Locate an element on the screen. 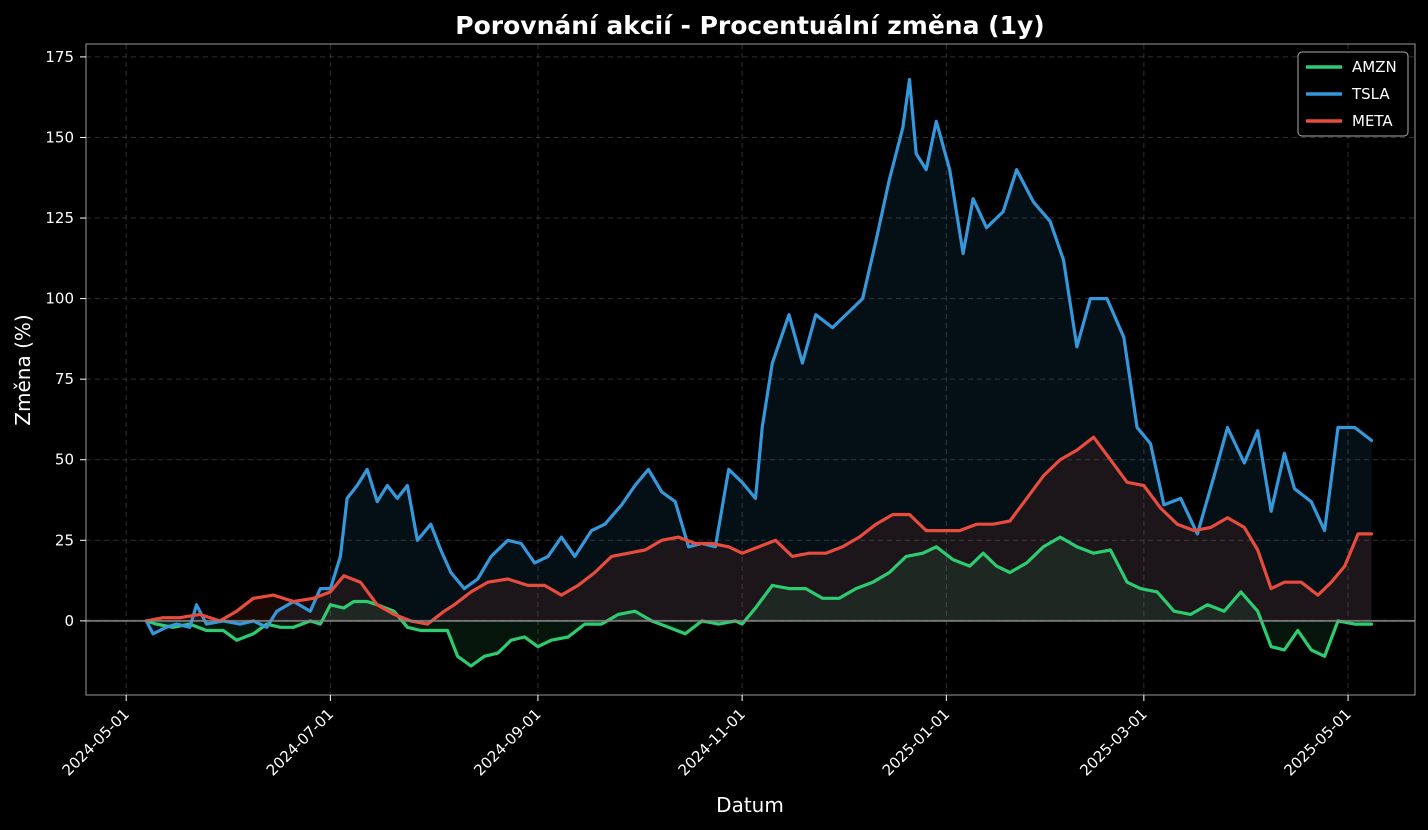 The image size is (1428, 830). series-fill-amzn is located at coordinates (759, 601).